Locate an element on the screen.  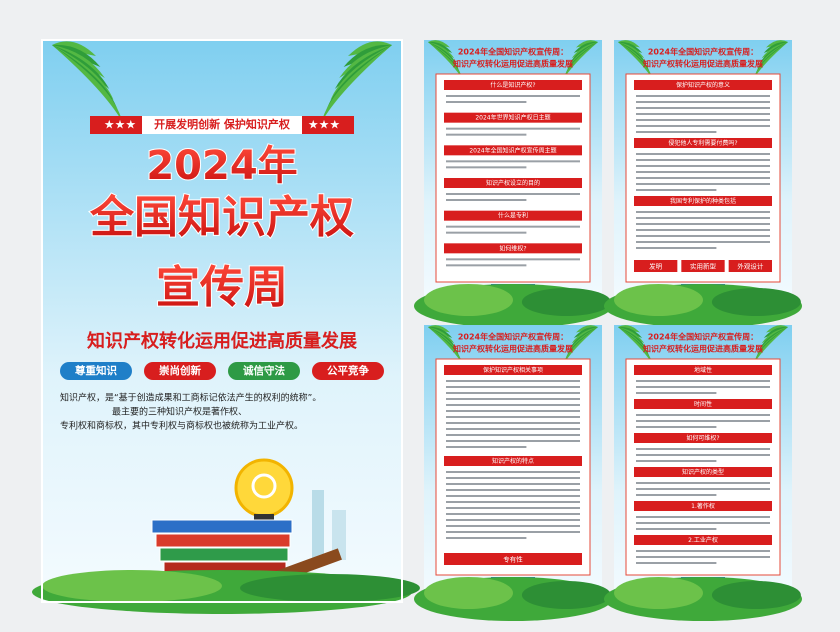
tag: 发明 is located at coordinates (656, 266).